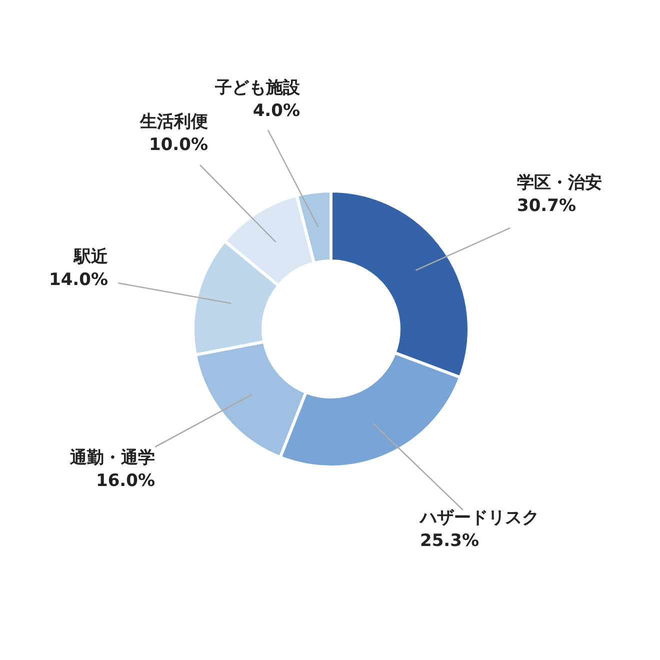 Image resolution: width=660 pixels, height=660 pixels. What do you see at coordinates (91, 257) in the screenshot?
I see `slice-label: 駅近` at bounding box center [91, 257].